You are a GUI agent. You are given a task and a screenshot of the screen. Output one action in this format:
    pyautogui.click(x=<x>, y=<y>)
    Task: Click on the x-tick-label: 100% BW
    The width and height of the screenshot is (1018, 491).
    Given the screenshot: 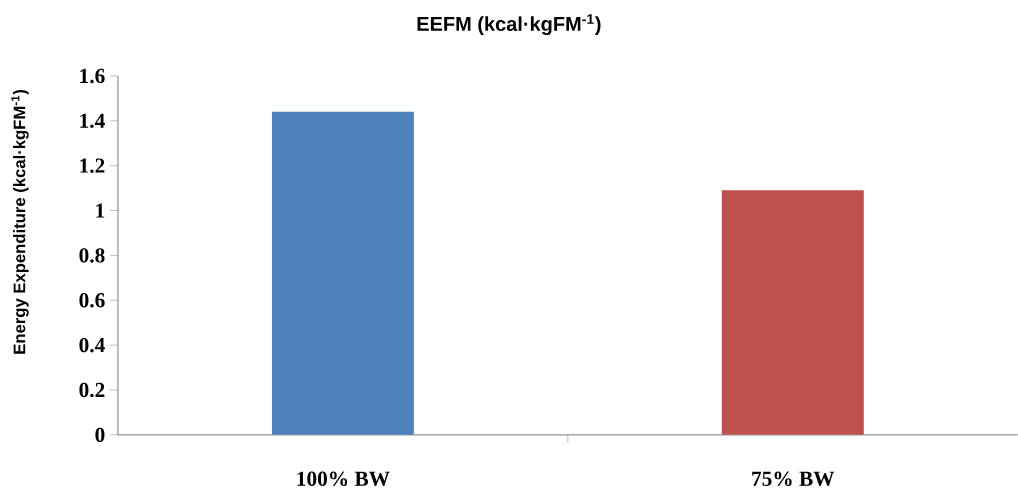 What is the action you would take?
    pyautogui.click(x=343, y=479)
    